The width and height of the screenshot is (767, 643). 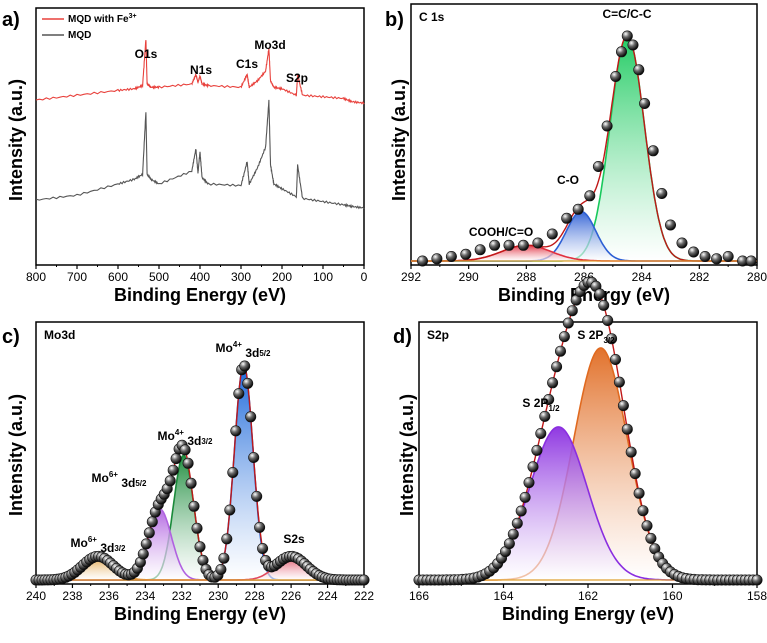 I want to click on x-tick-label: 600, so click(x=118, y=277).